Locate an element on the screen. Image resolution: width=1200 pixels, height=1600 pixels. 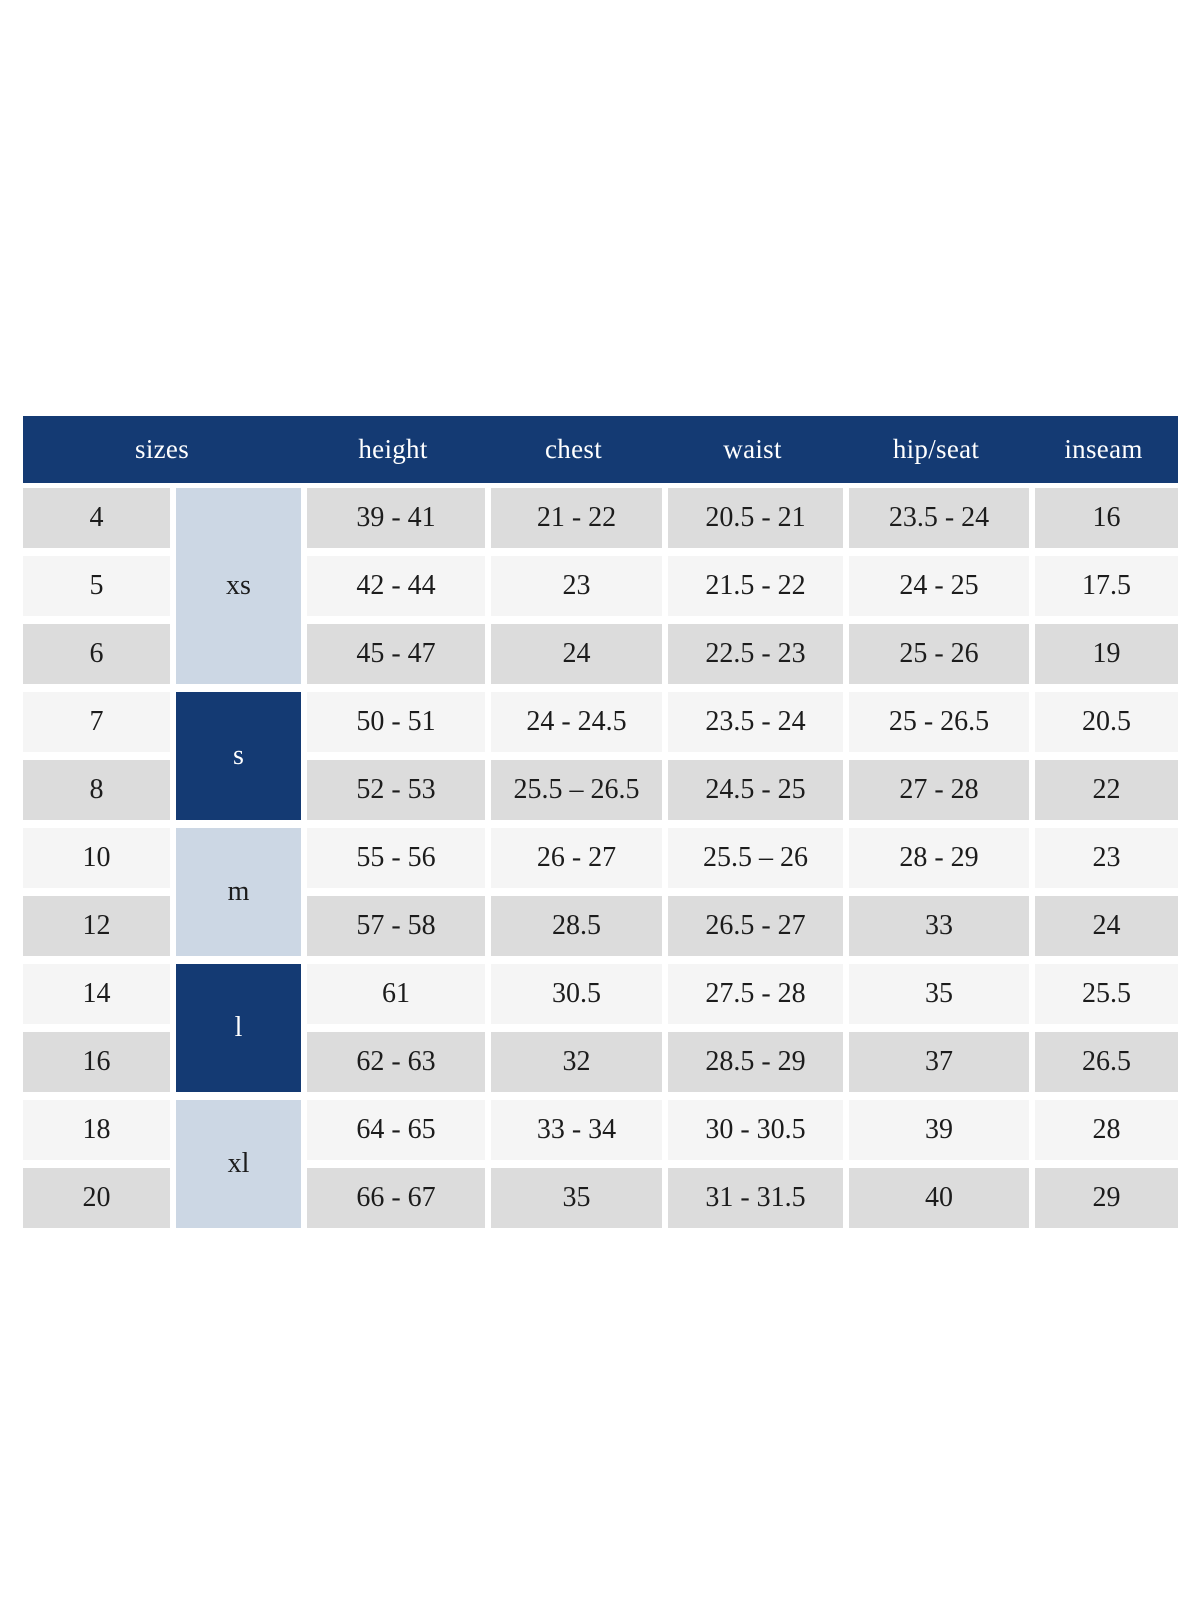
hip-seat-cell: 28 - 29 is located at coordinates (936, 854).